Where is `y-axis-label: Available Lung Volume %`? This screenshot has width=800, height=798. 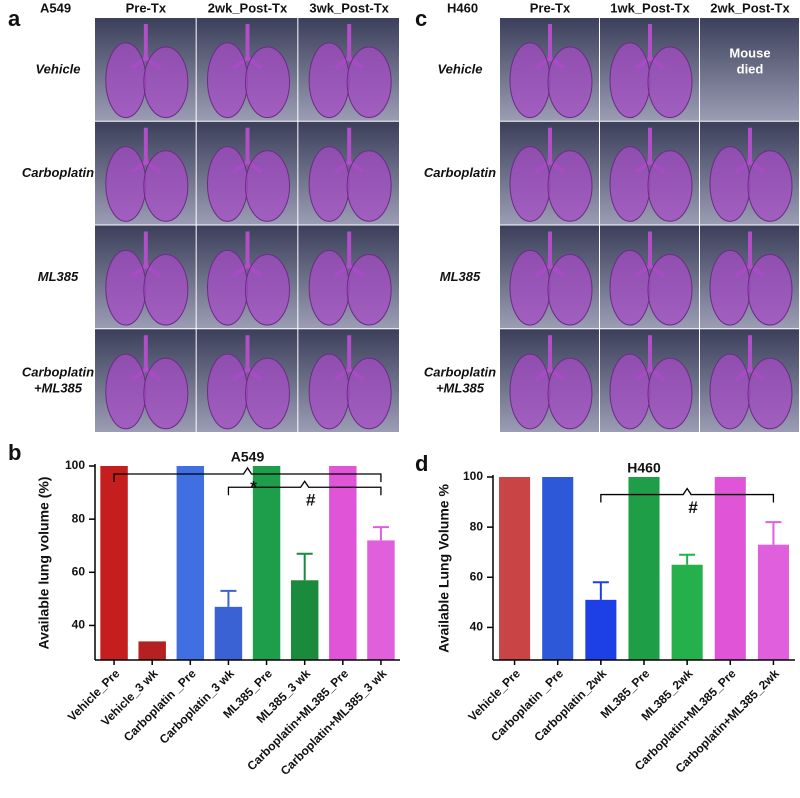
y-axis-label: Available Lung Volume % is located at coordinates (444, 568).